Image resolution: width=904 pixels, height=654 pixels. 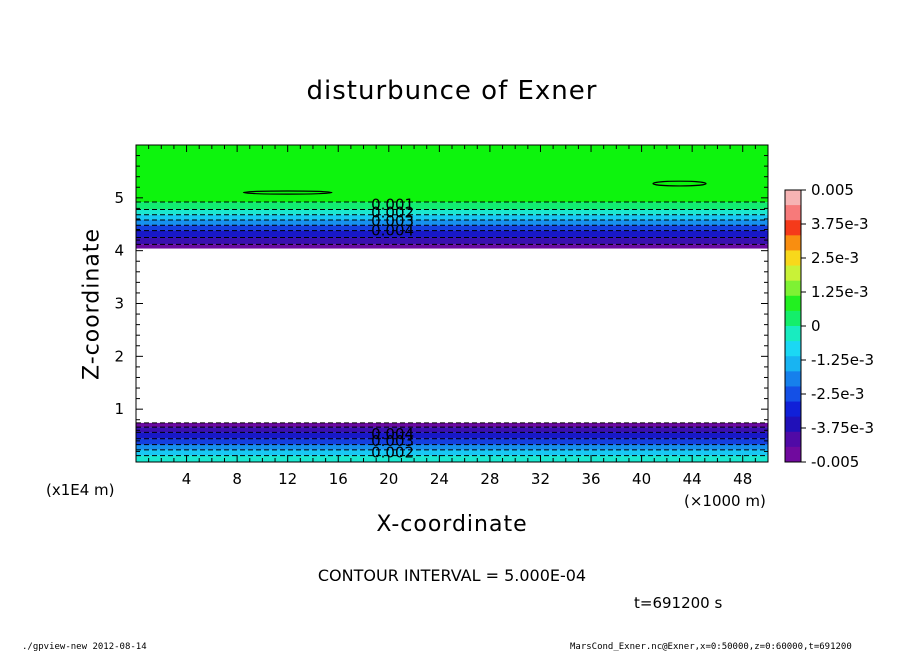 I want to click on y-tick-label: 1, so click(x=119, y=409).